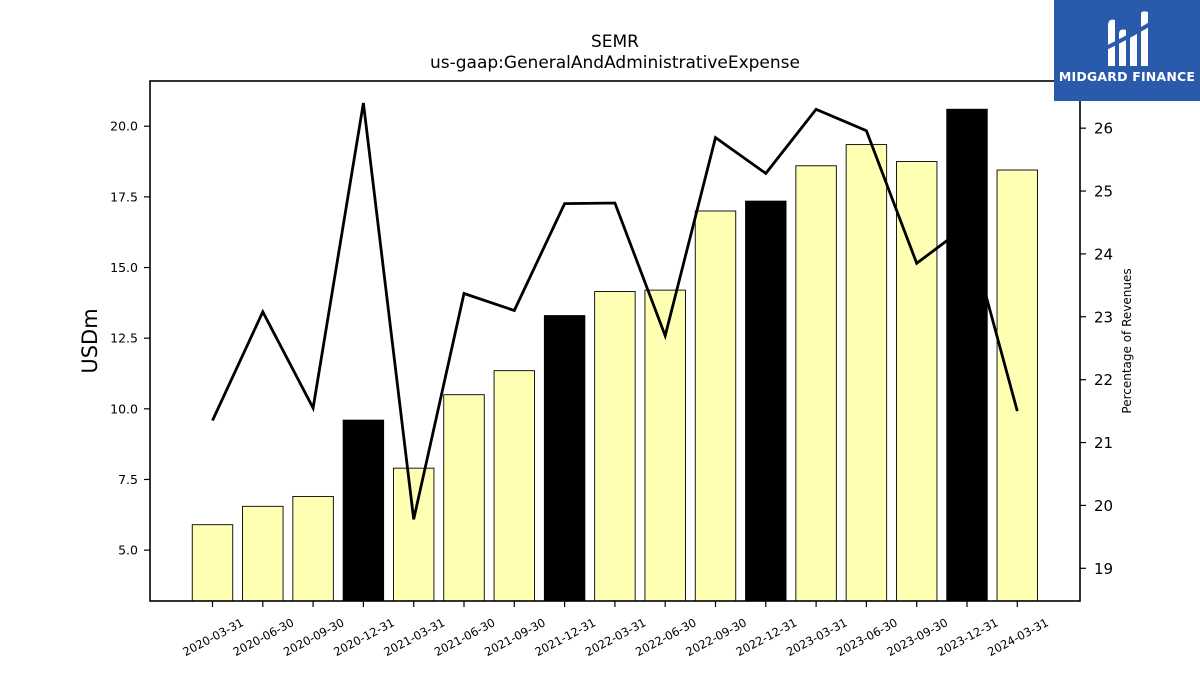  Describe the element at coordinates (1103, 254) in the screenshot. I see `y2-tick-label: 24` at that location.